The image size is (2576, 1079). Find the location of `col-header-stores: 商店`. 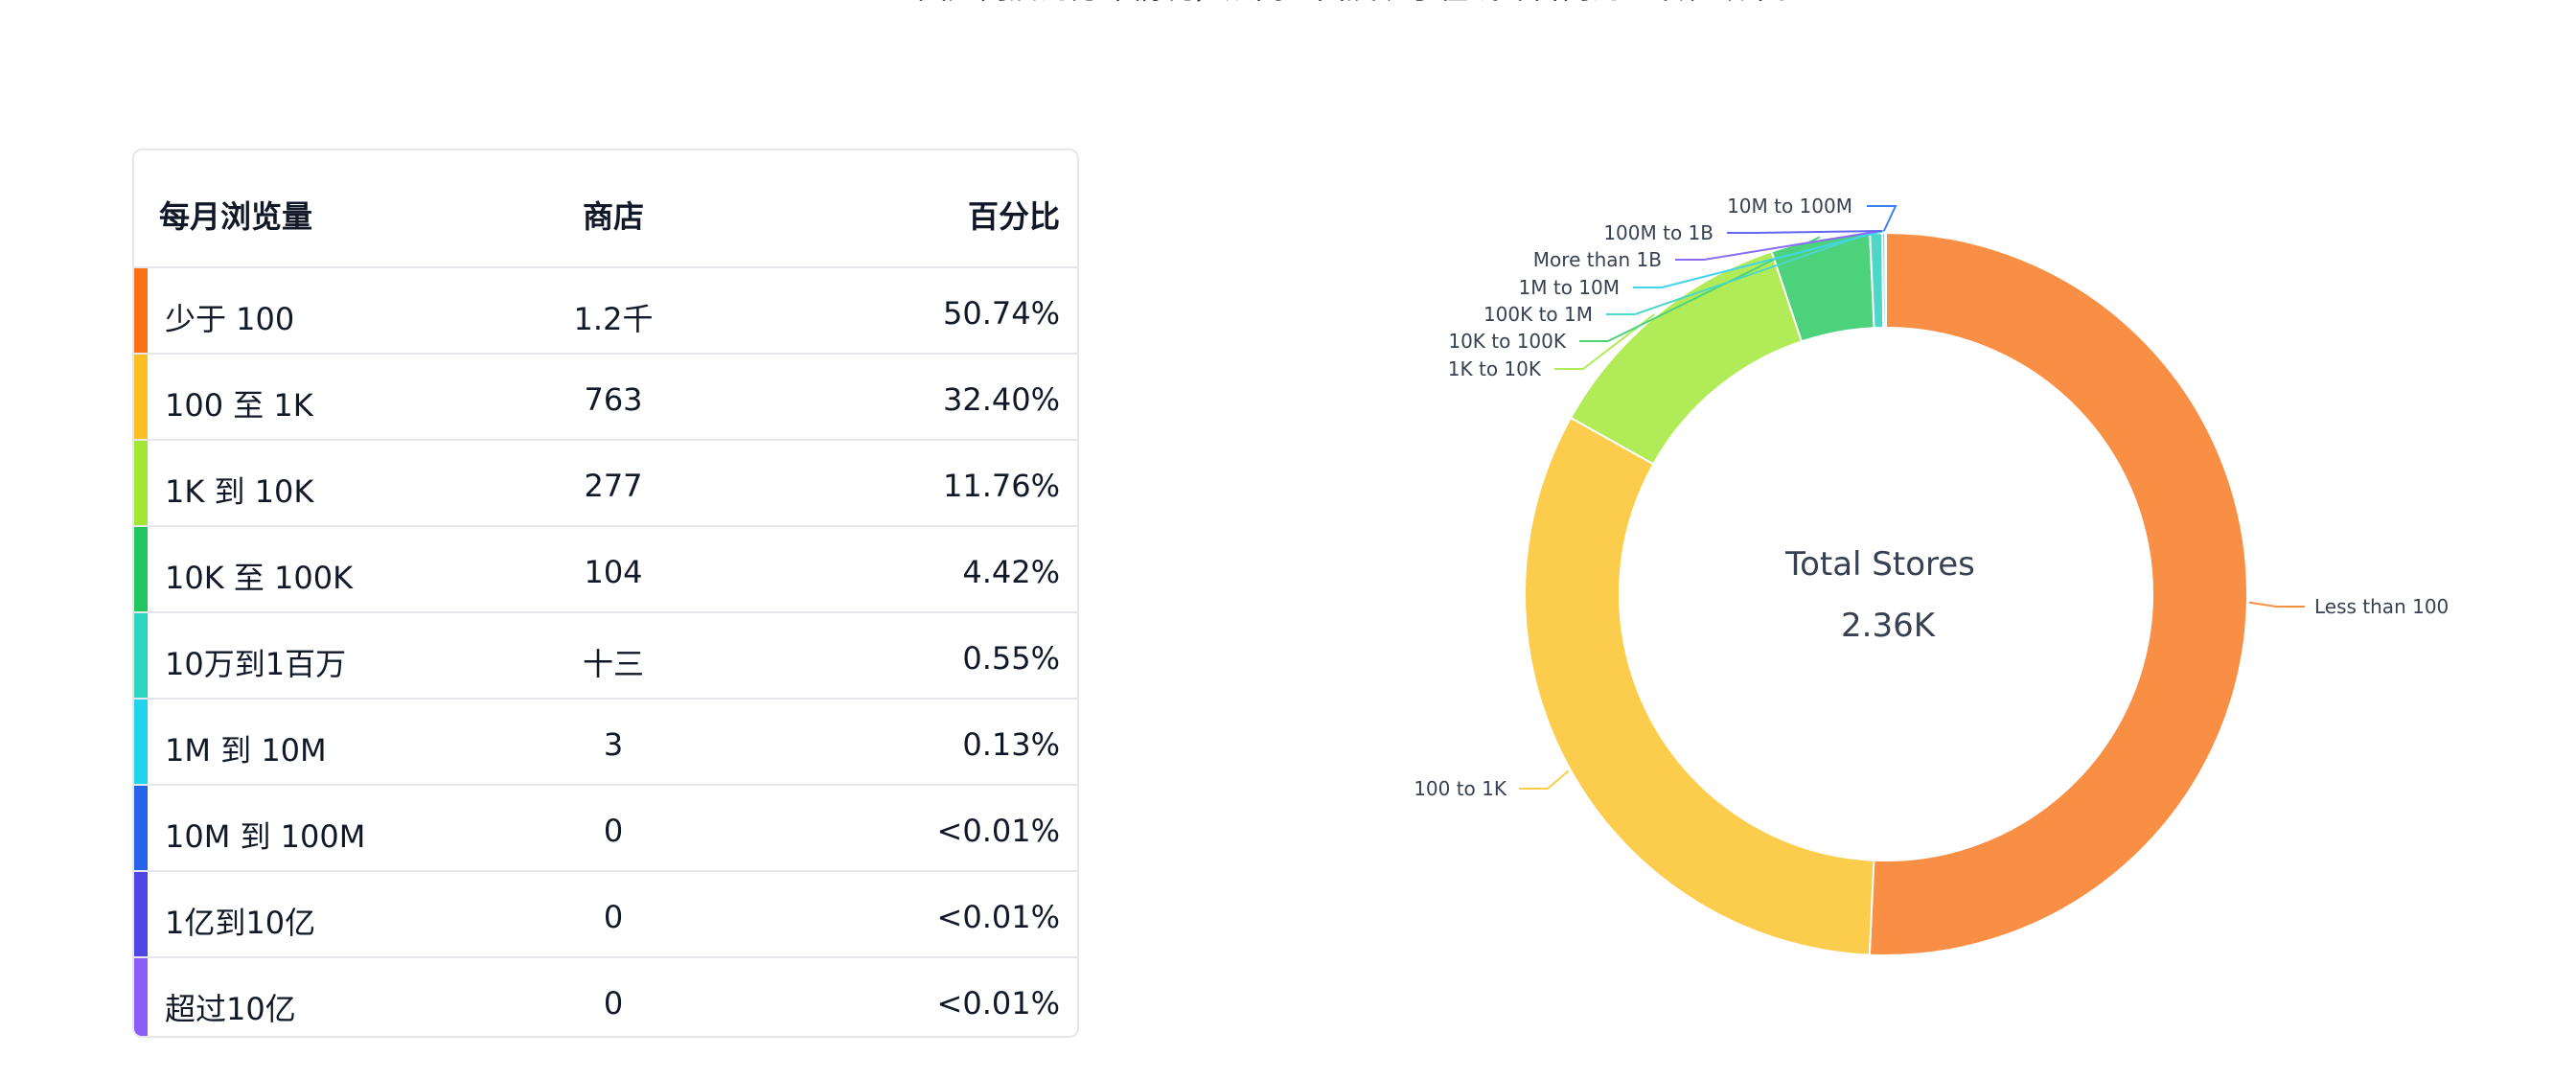

col-header-stores: 商店 is located at coordinates (613, 216).